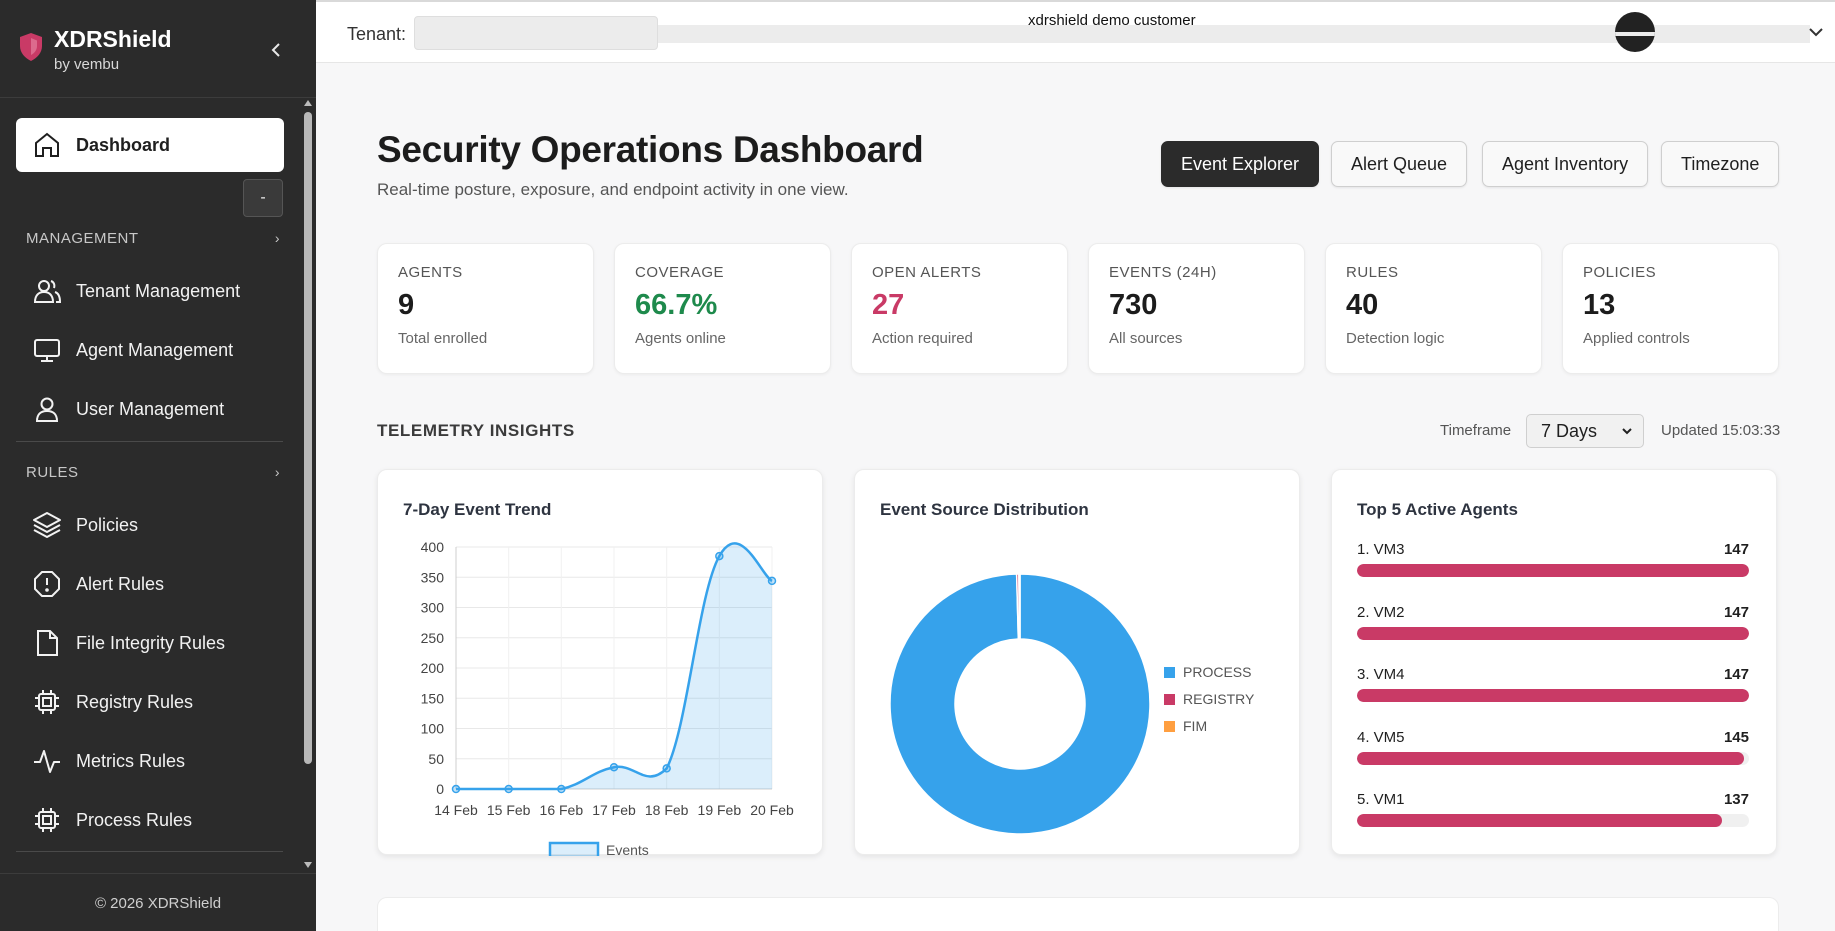 The image size is (1835, 931). What do you see at coordinates (150, 525) in the screenshot?
I see `sidebar-item-policies: Policies` at bounding box center [150, 525].